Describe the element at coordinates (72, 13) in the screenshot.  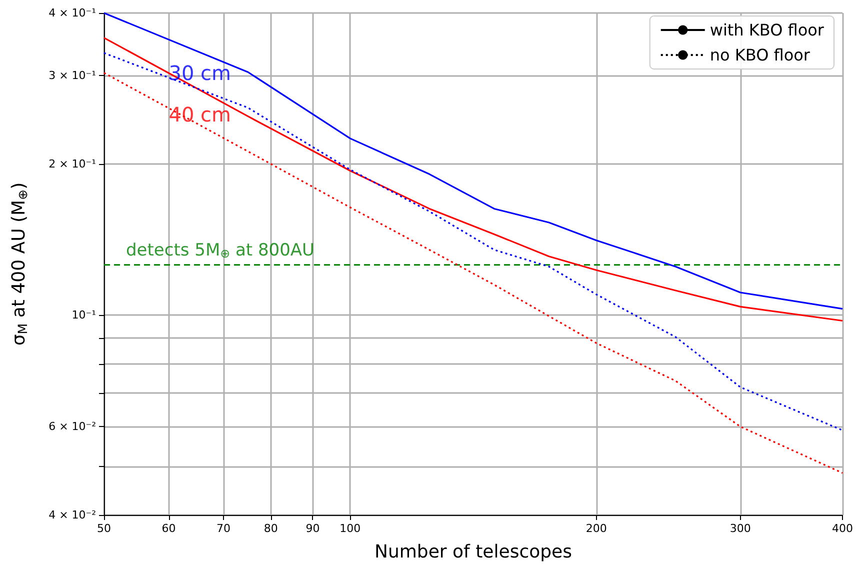
I see `y-tick-label: 4 × 10⁻¹` at that location.